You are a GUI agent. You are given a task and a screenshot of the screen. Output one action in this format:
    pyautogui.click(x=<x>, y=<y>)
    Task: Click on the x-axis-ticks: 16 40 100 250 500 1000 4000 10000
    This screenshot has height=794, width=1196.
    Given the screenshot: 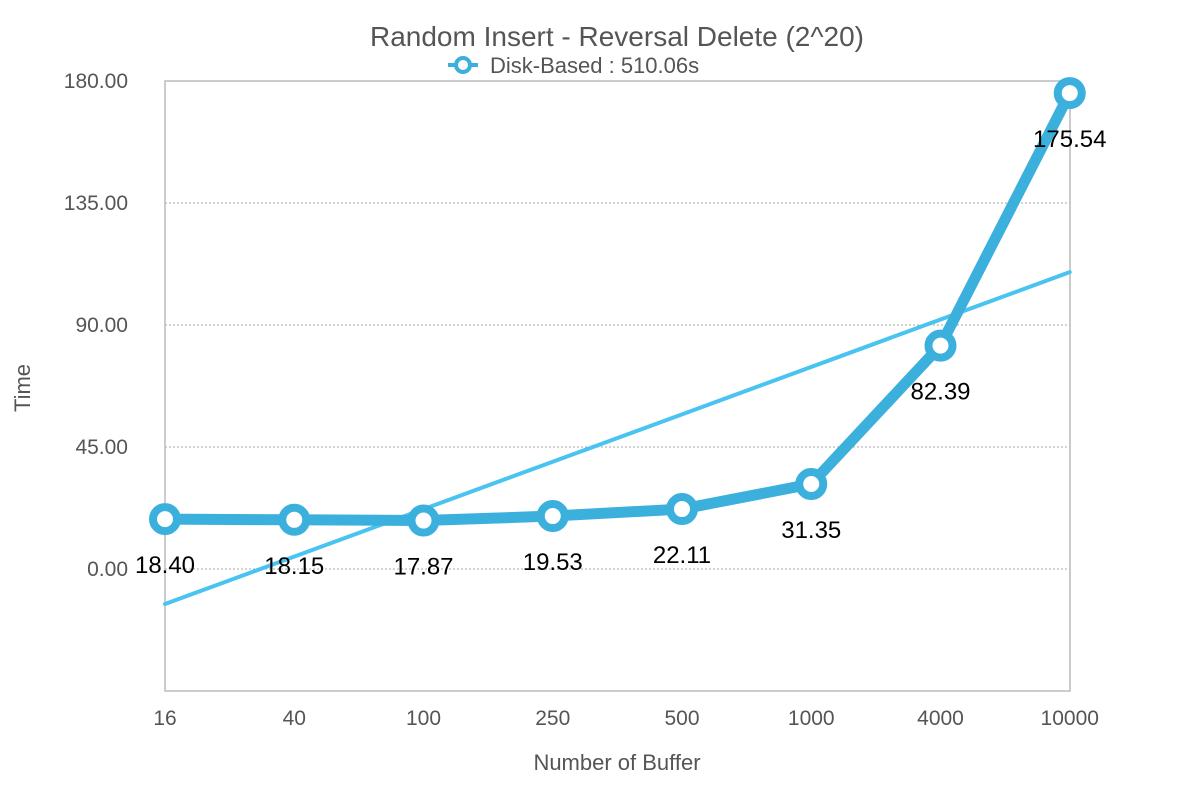 What is the action you would take?
    pyautogui.click(x=626, y=718)
    